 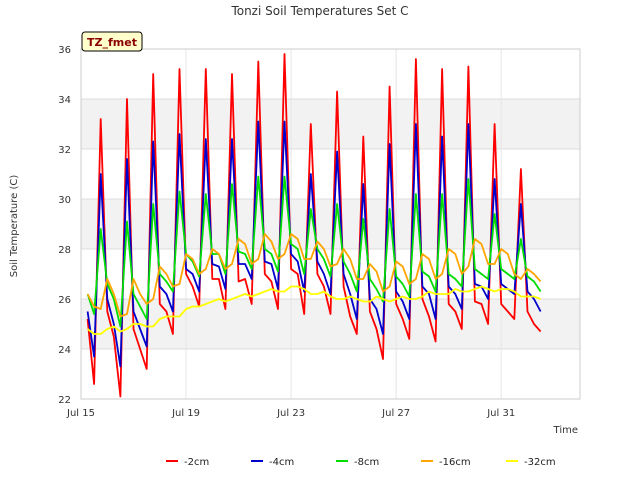 I want to click on y-tick-label: 22, so click(x=64, y=400).